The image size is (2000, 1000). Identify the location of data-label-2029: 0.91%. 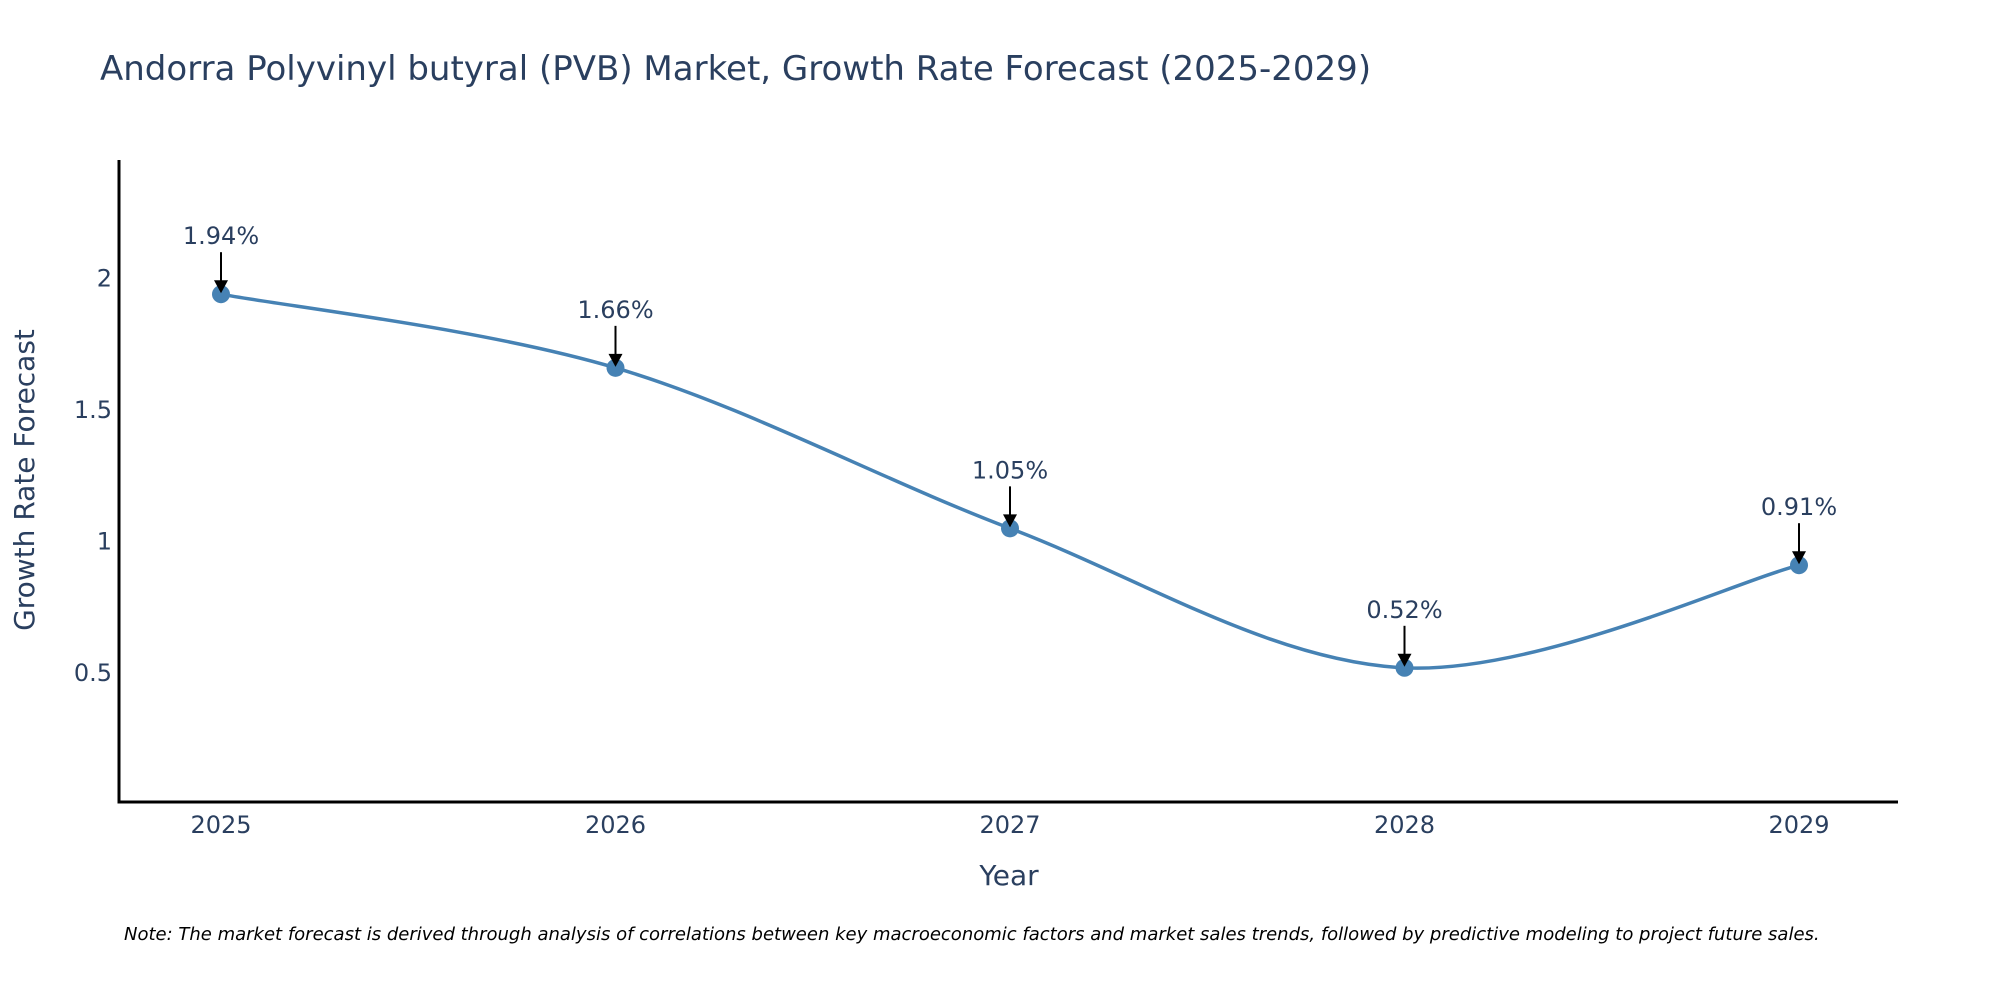
(1799, 507).